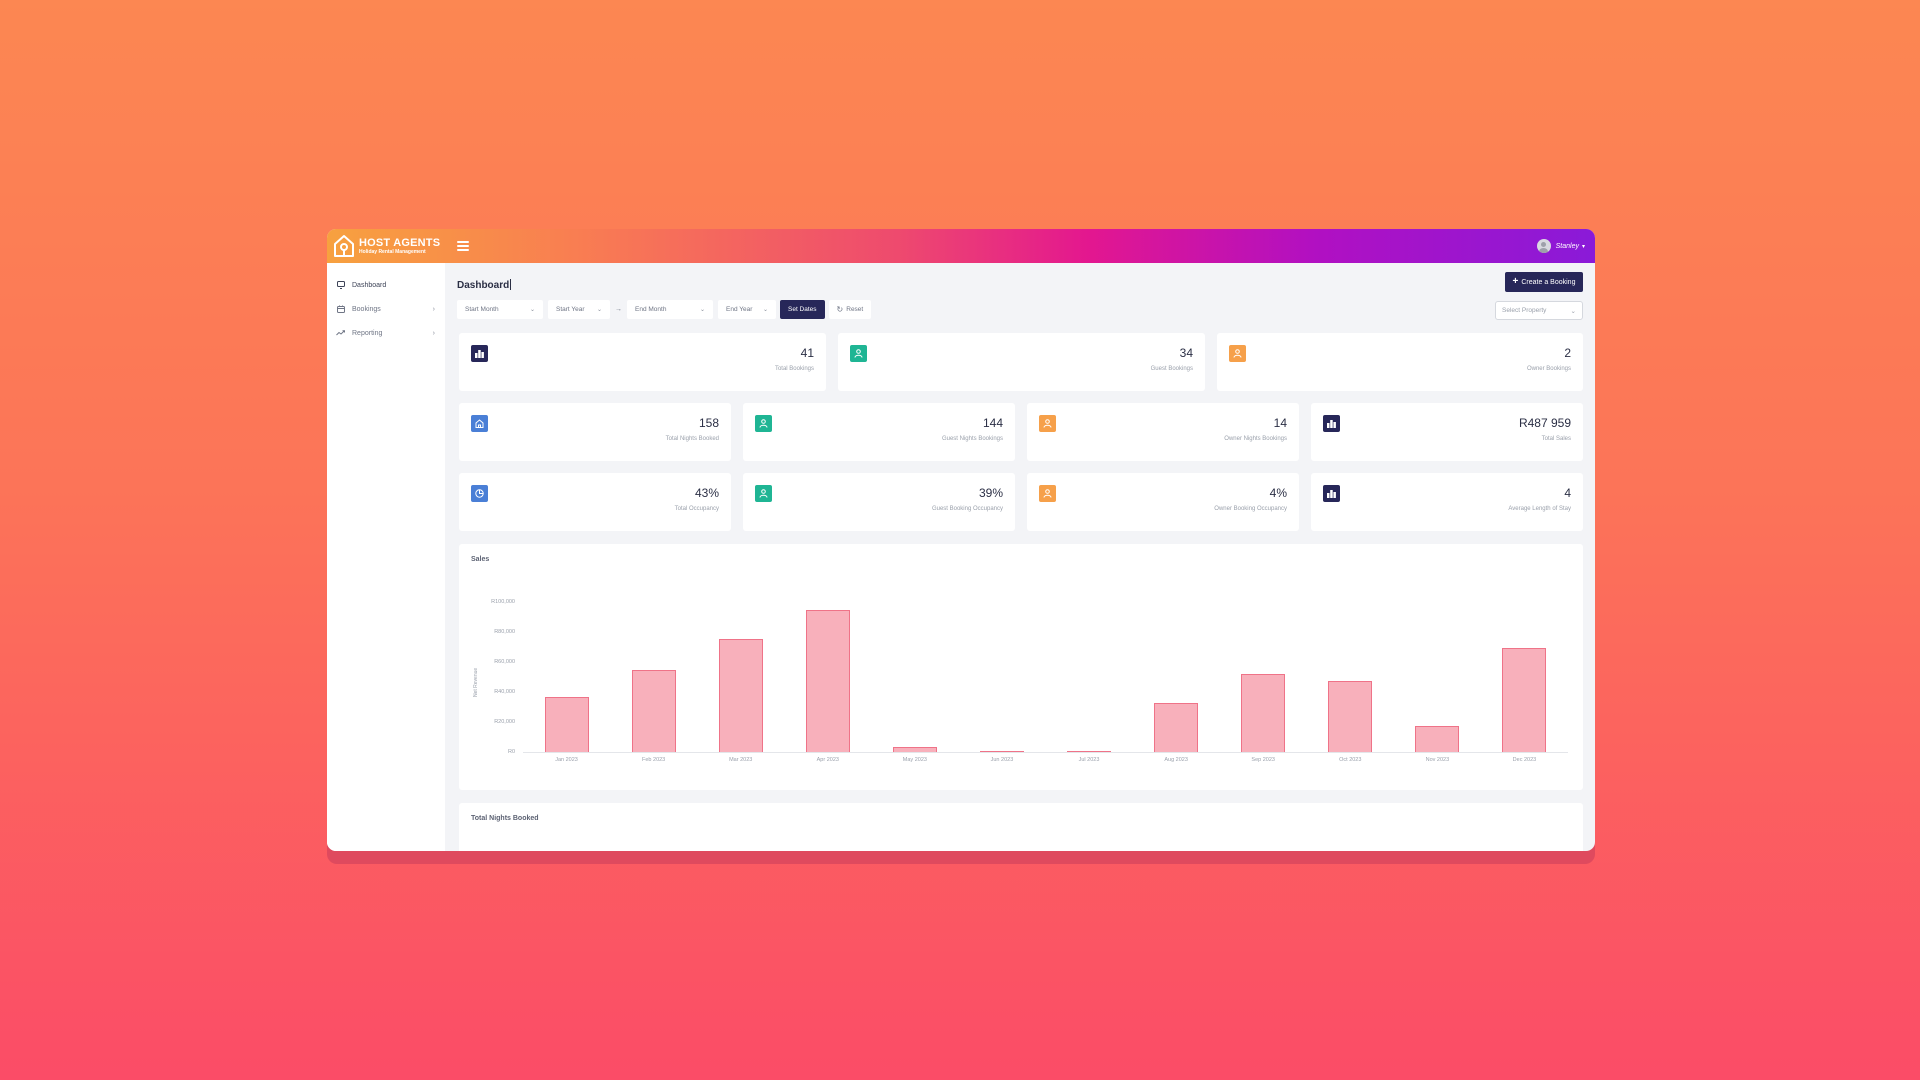  I want to click on end-year-select: End Year ⌄, so click(747, 309).